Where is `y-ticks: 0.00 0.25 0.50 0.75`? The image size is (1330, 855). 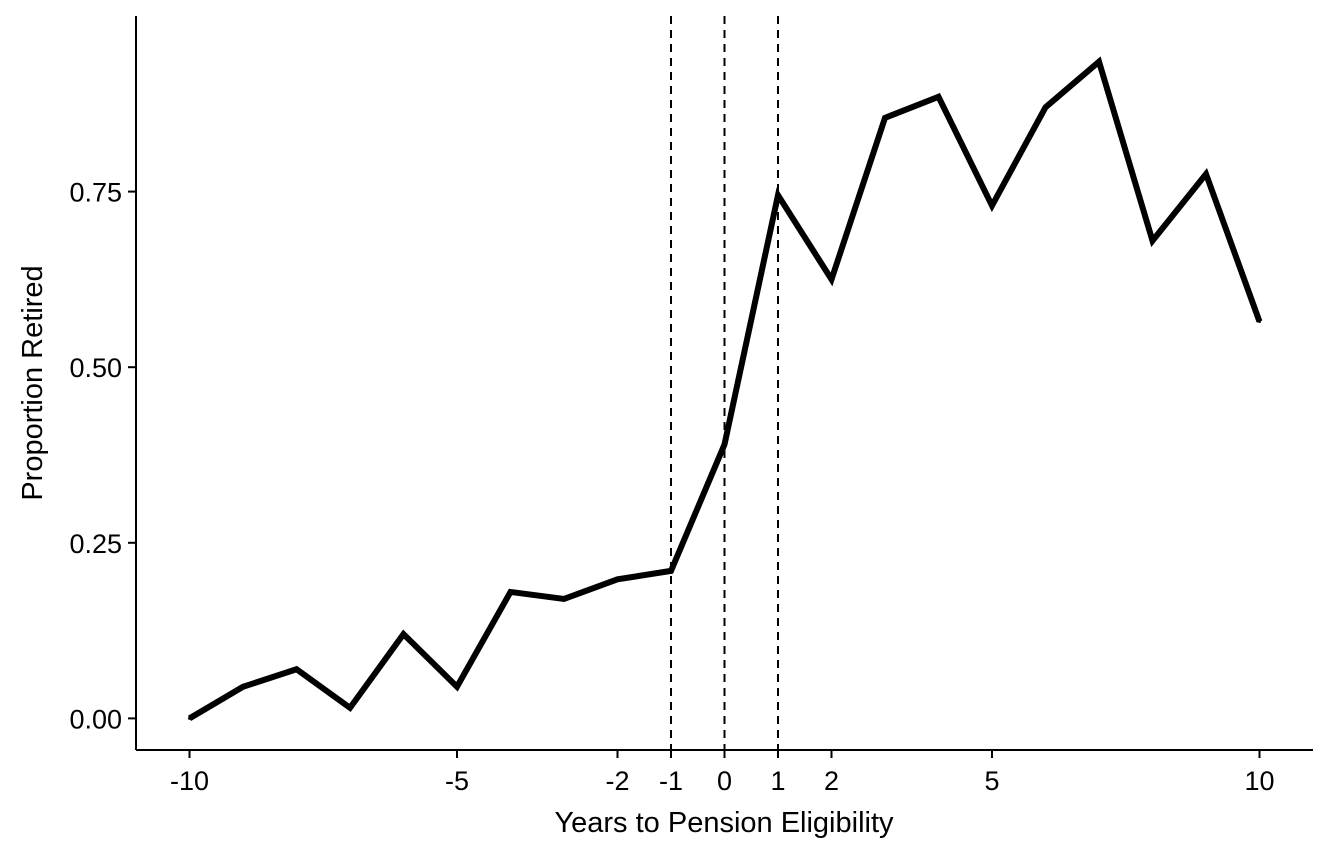 y-ticks: 0.00 0.25 0.50 0.75 is located at coordinates (102, 456).